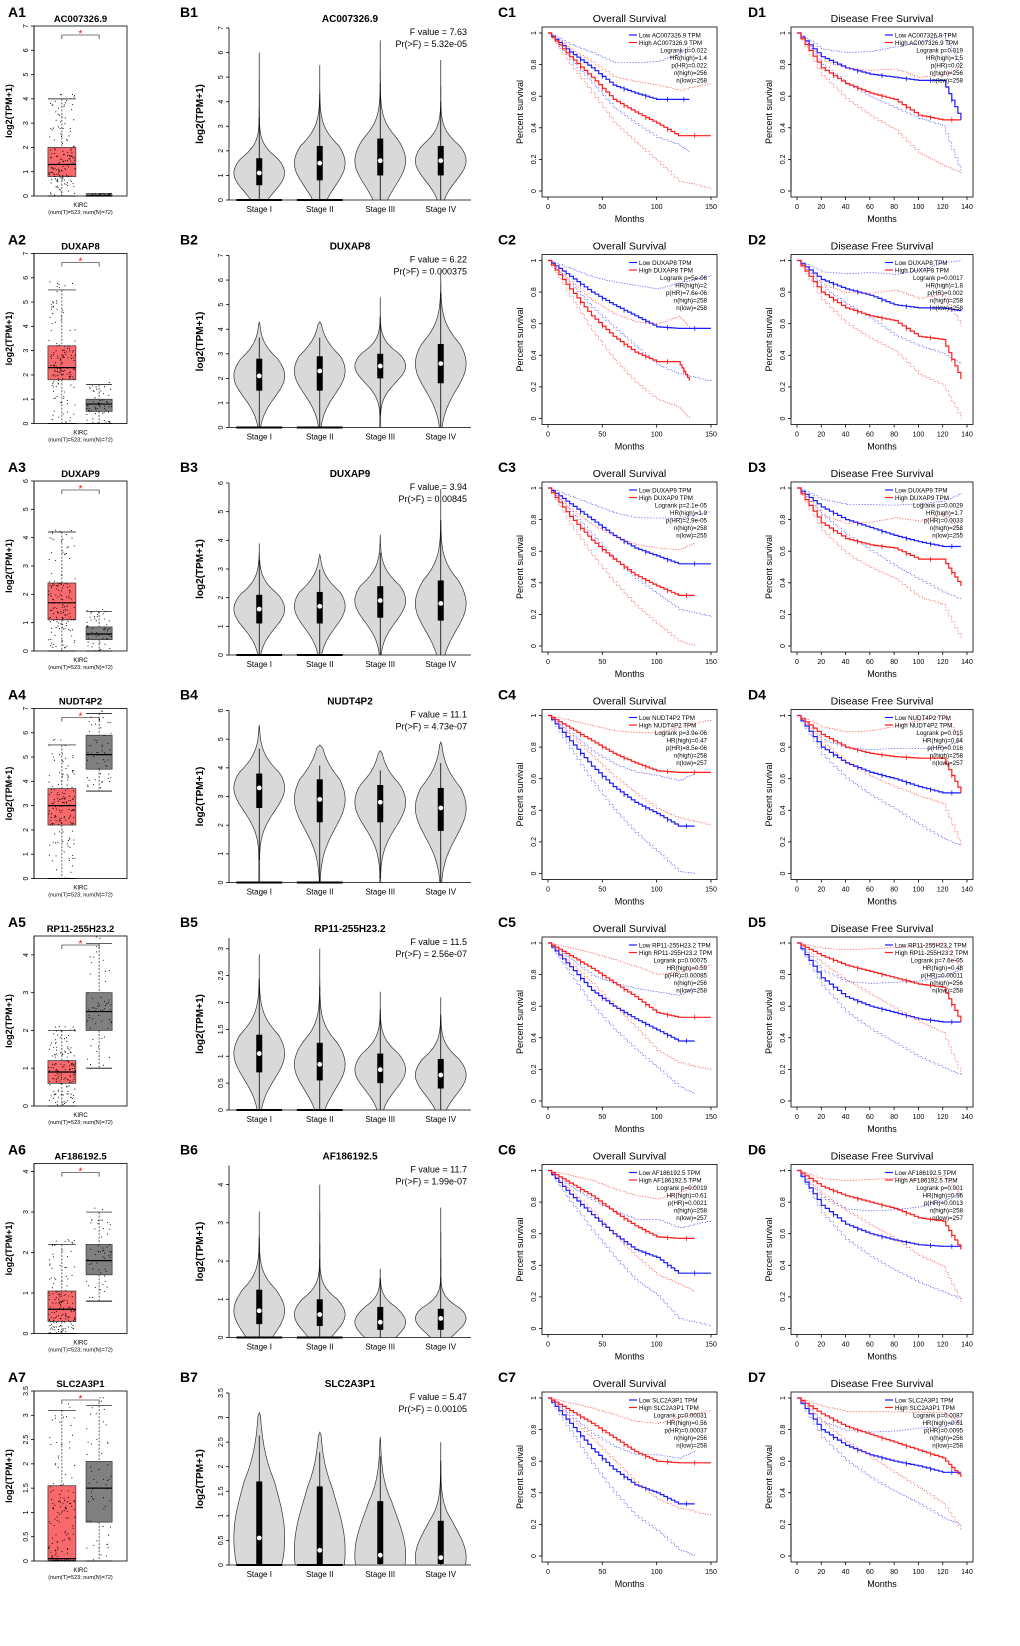 The image size is (1020, 1646). Describe the element at coordinates (879, 536) in the screenshot. I see `dfs-high-curve` at that location.